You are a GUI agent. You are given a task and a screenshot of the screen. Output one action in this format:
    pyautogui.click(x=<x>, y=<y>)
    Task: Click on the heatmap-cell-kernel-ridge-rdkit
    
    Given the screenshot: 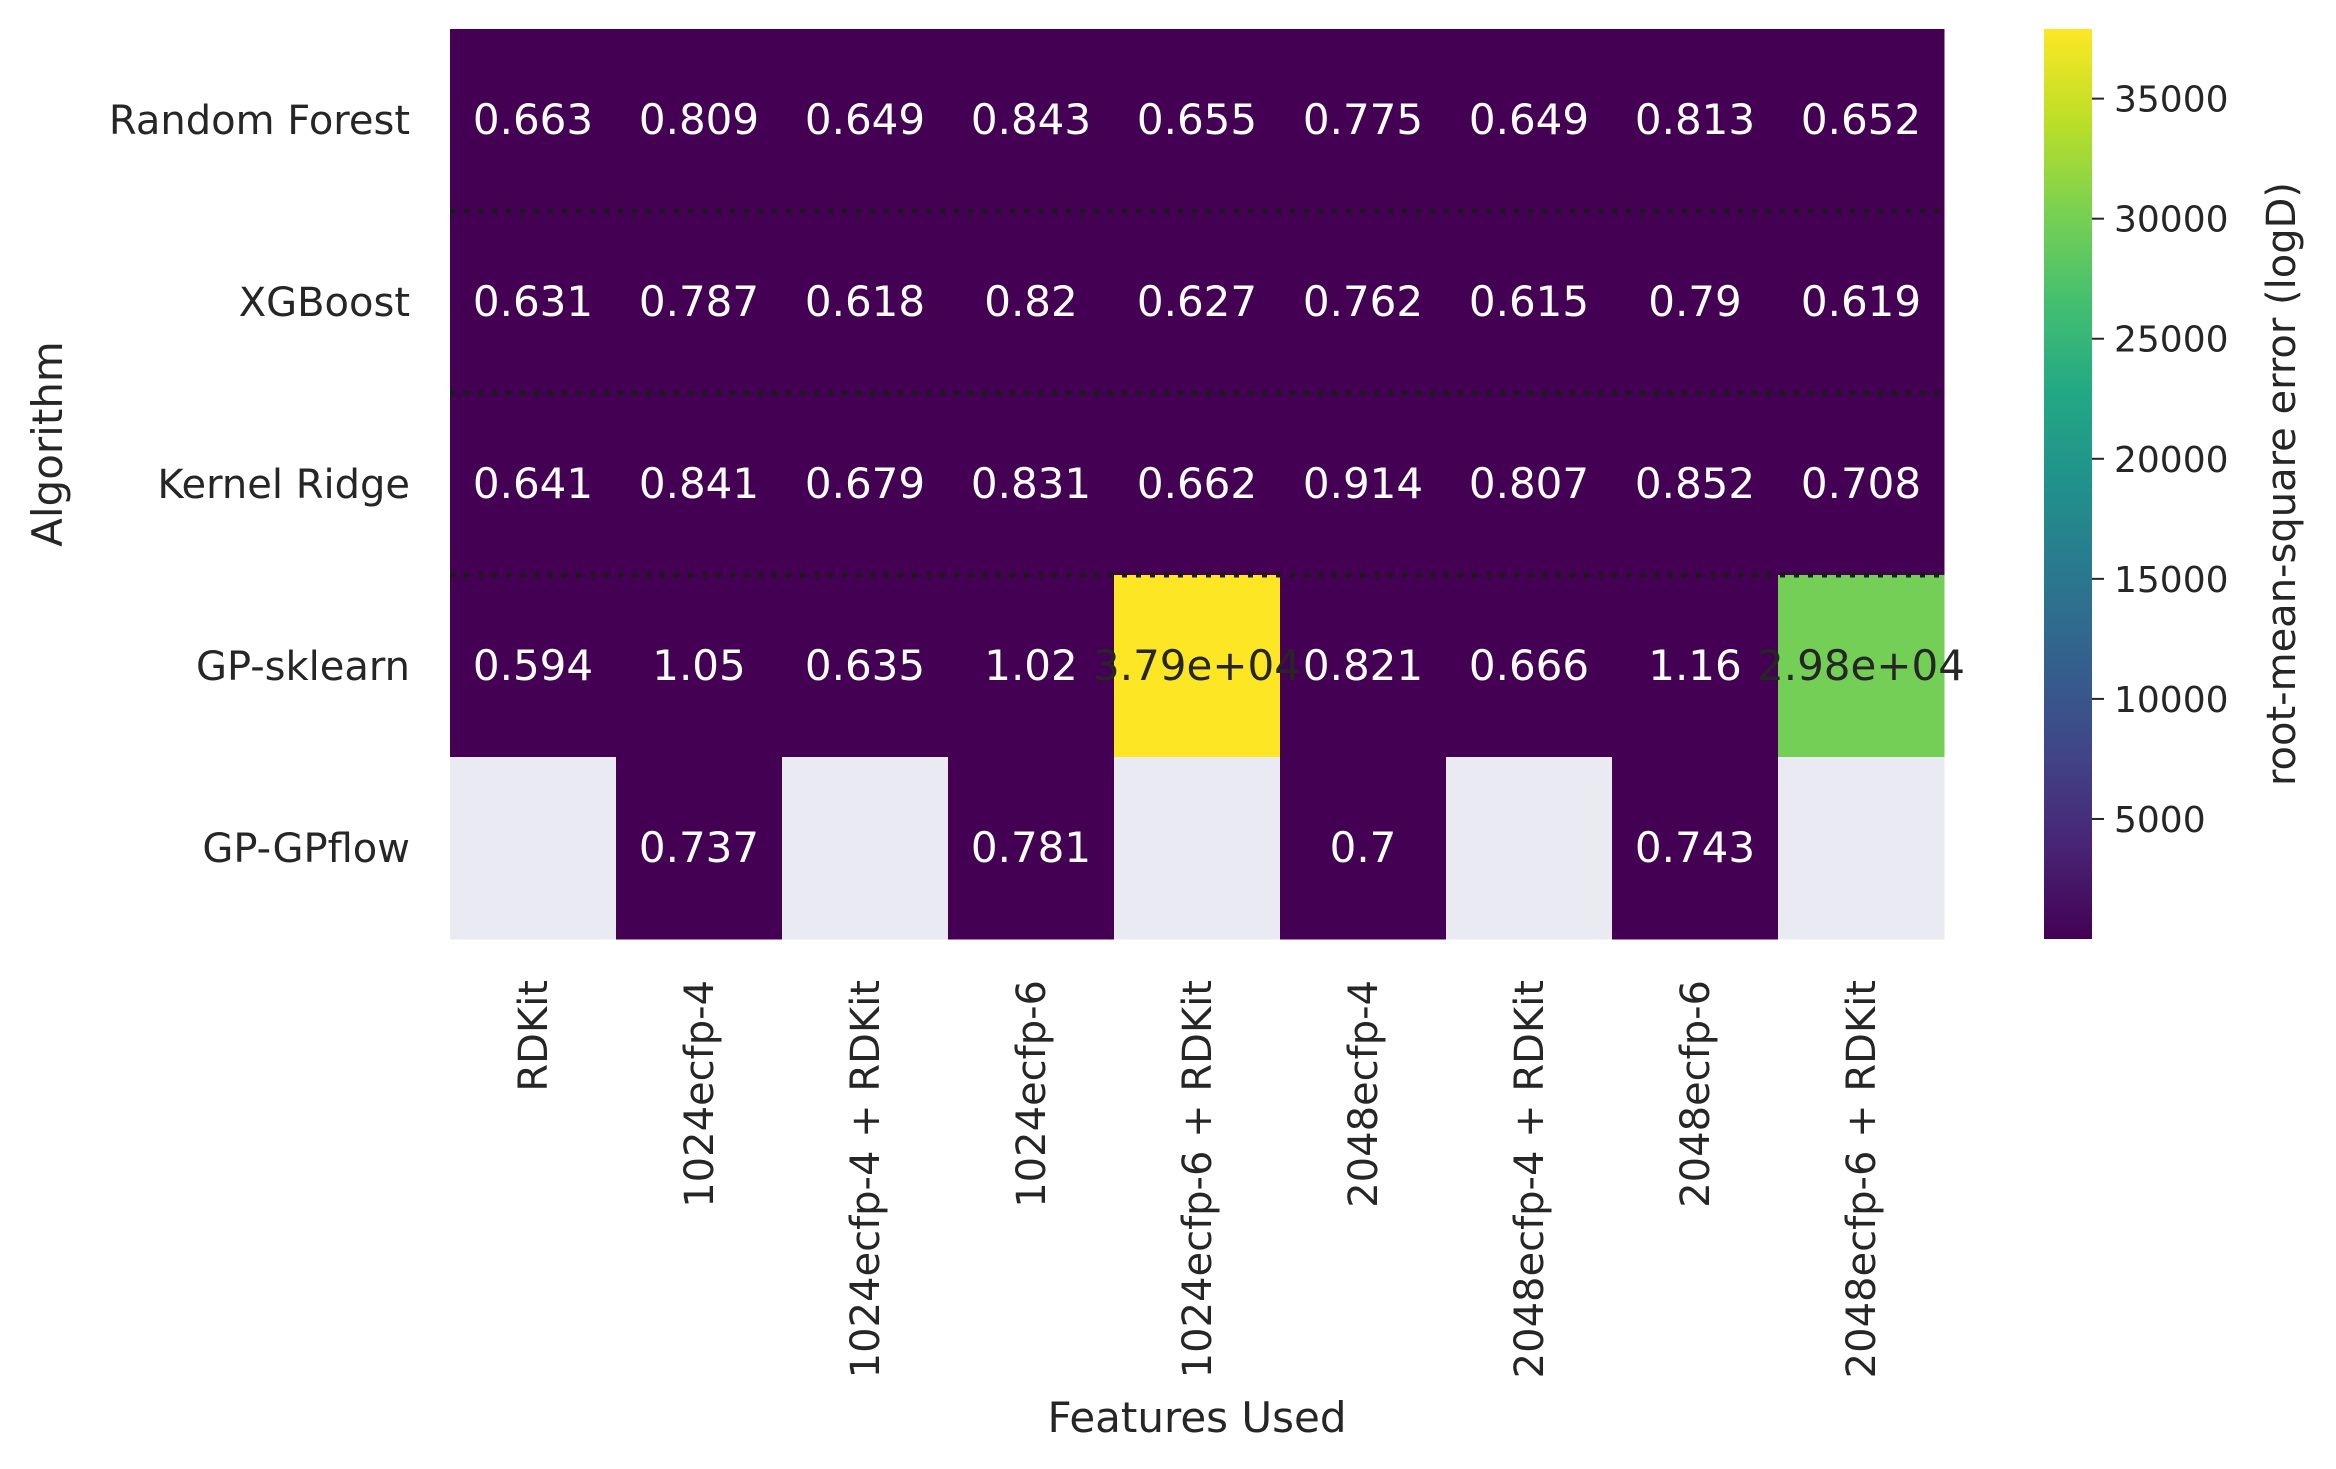 What is the action you would take?
    pyautogui.click(x=533, y=484)
    